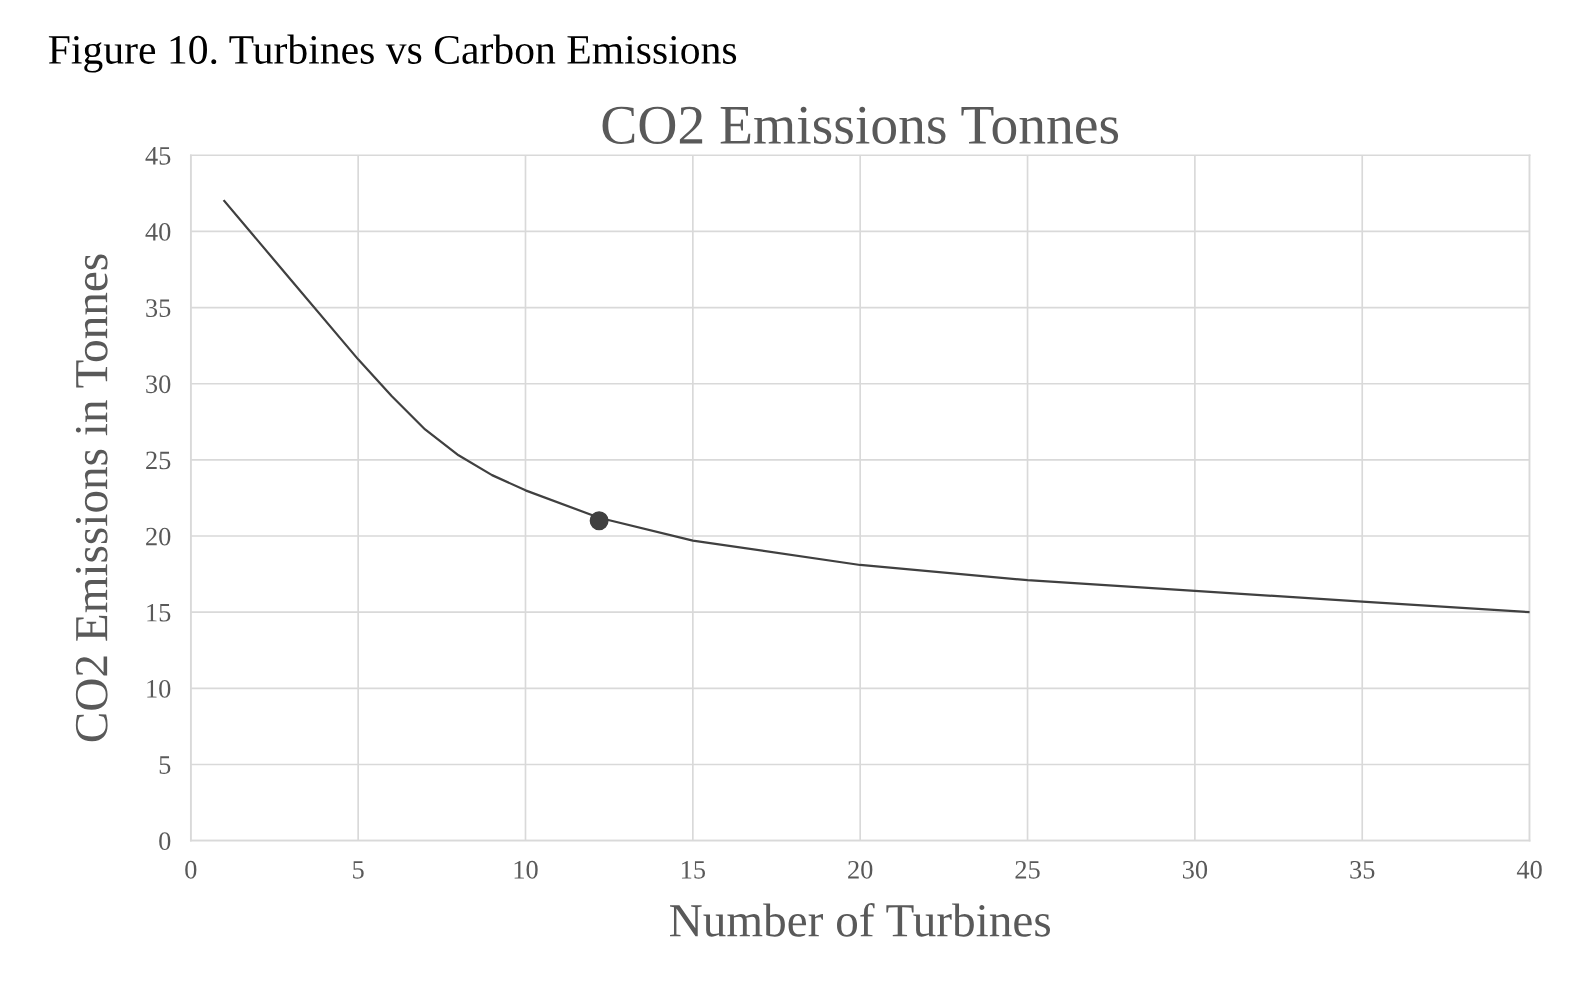  I want to click on x-tick-label: 30, so click(1195, 869).